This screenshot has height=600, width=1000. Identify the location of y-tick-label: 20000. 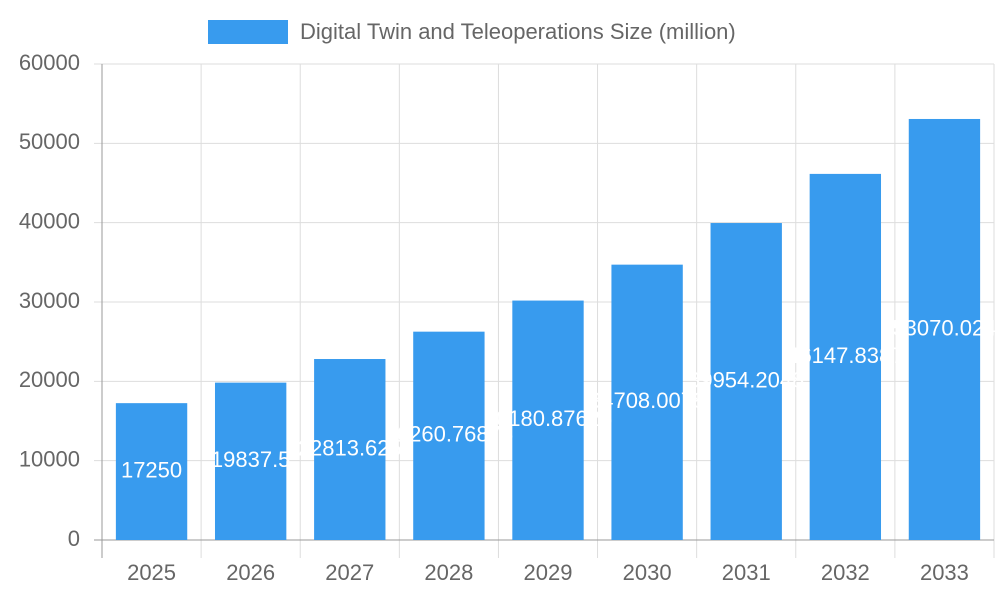
(49, 379).